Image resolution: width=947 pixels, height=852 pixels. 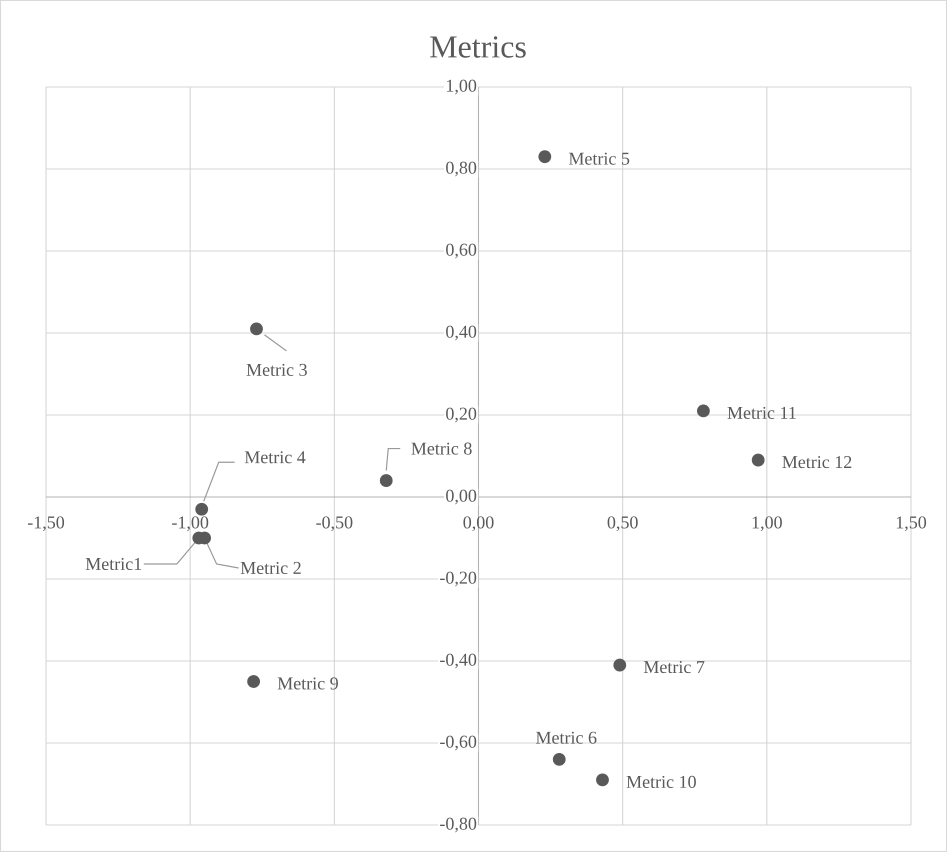 What do you see at coordinates (817, 462) in the screenshot?
I see `annotation: Metric 12` at bounding box center [817, 462].